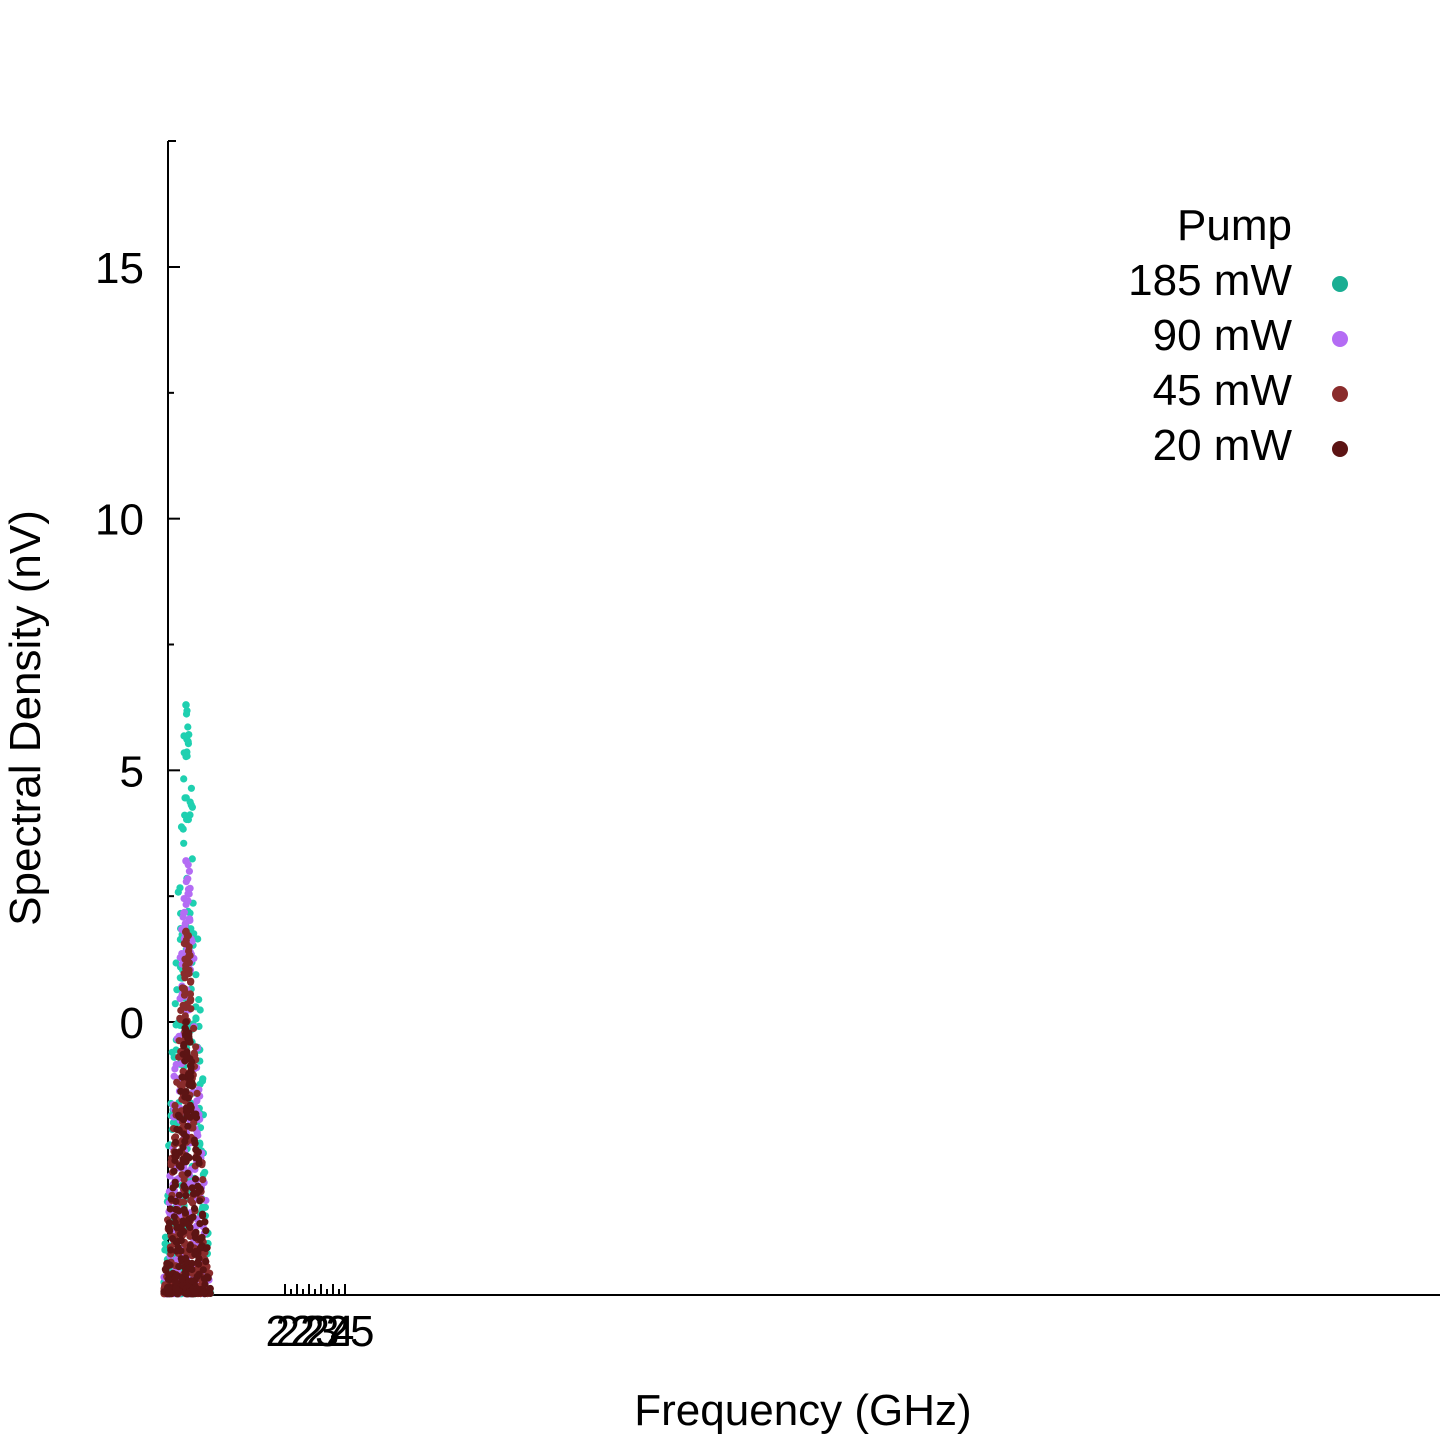 This screenshot has height=1440, width=1440. Describe the element at coordinates (315, 1331) in the screenshot. I see `x-tick-label: 23` at that location.